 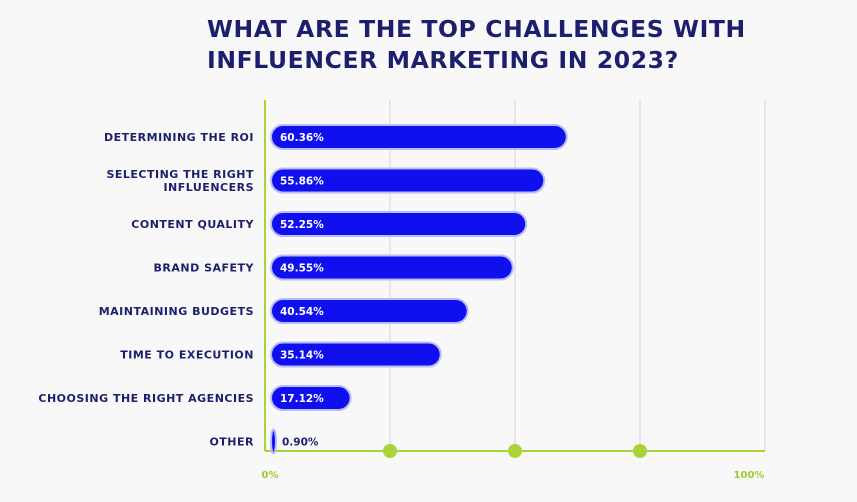 What do you see at coordinates (302, 182) in the screenshot?
I see `bar-value-label-1: 55.86%` at bounding box center [302, 182].